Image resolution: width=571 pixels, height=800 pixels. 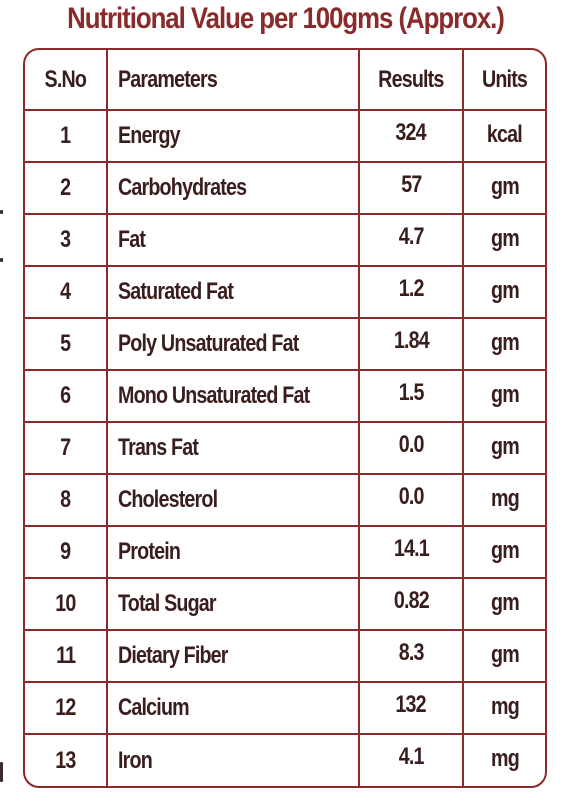 I want to click on result-cell: 14.1, so click(x=411, y=552).